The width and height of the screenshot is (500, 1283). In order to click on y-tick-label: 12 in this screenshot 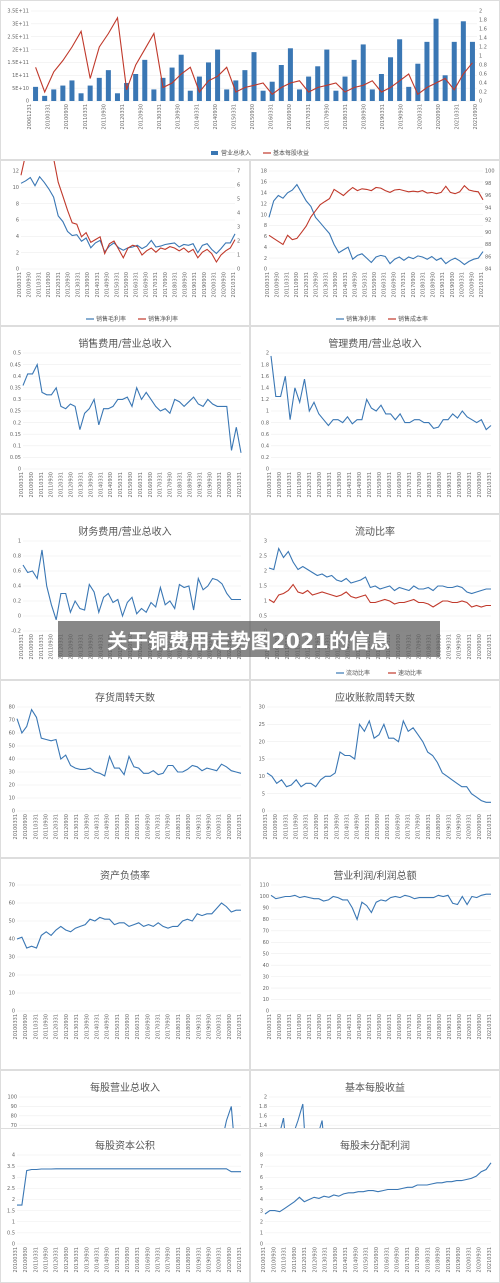, I will do `click(264, 204)`.